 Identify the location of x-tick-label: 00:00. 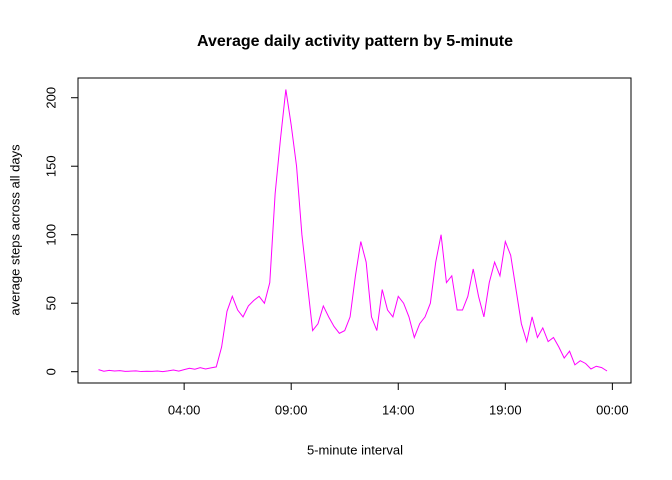
(612, 409).